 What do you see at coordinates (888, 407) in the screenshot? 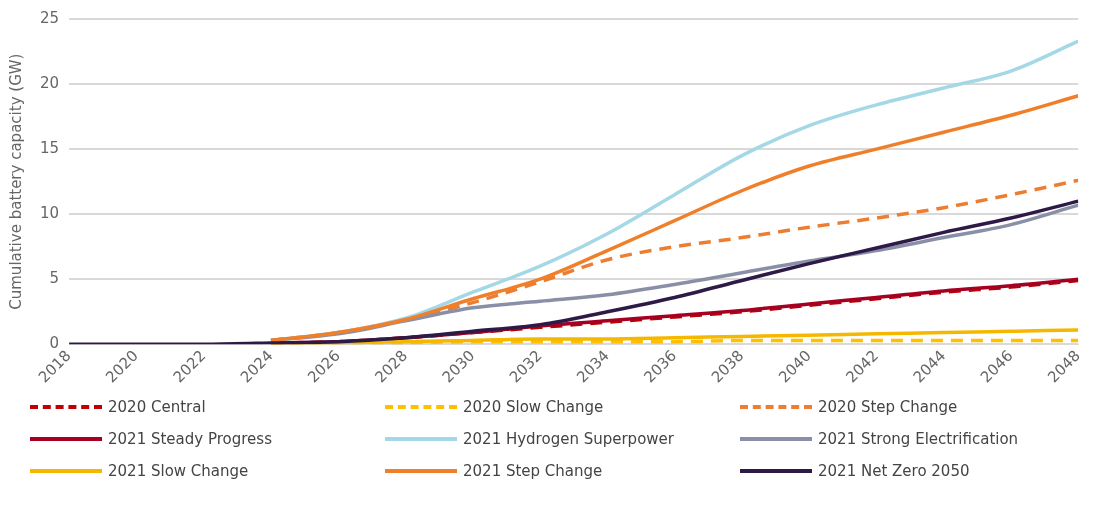
I see `legend-label: 2020 Step Change` at bounding box center [888, 407].